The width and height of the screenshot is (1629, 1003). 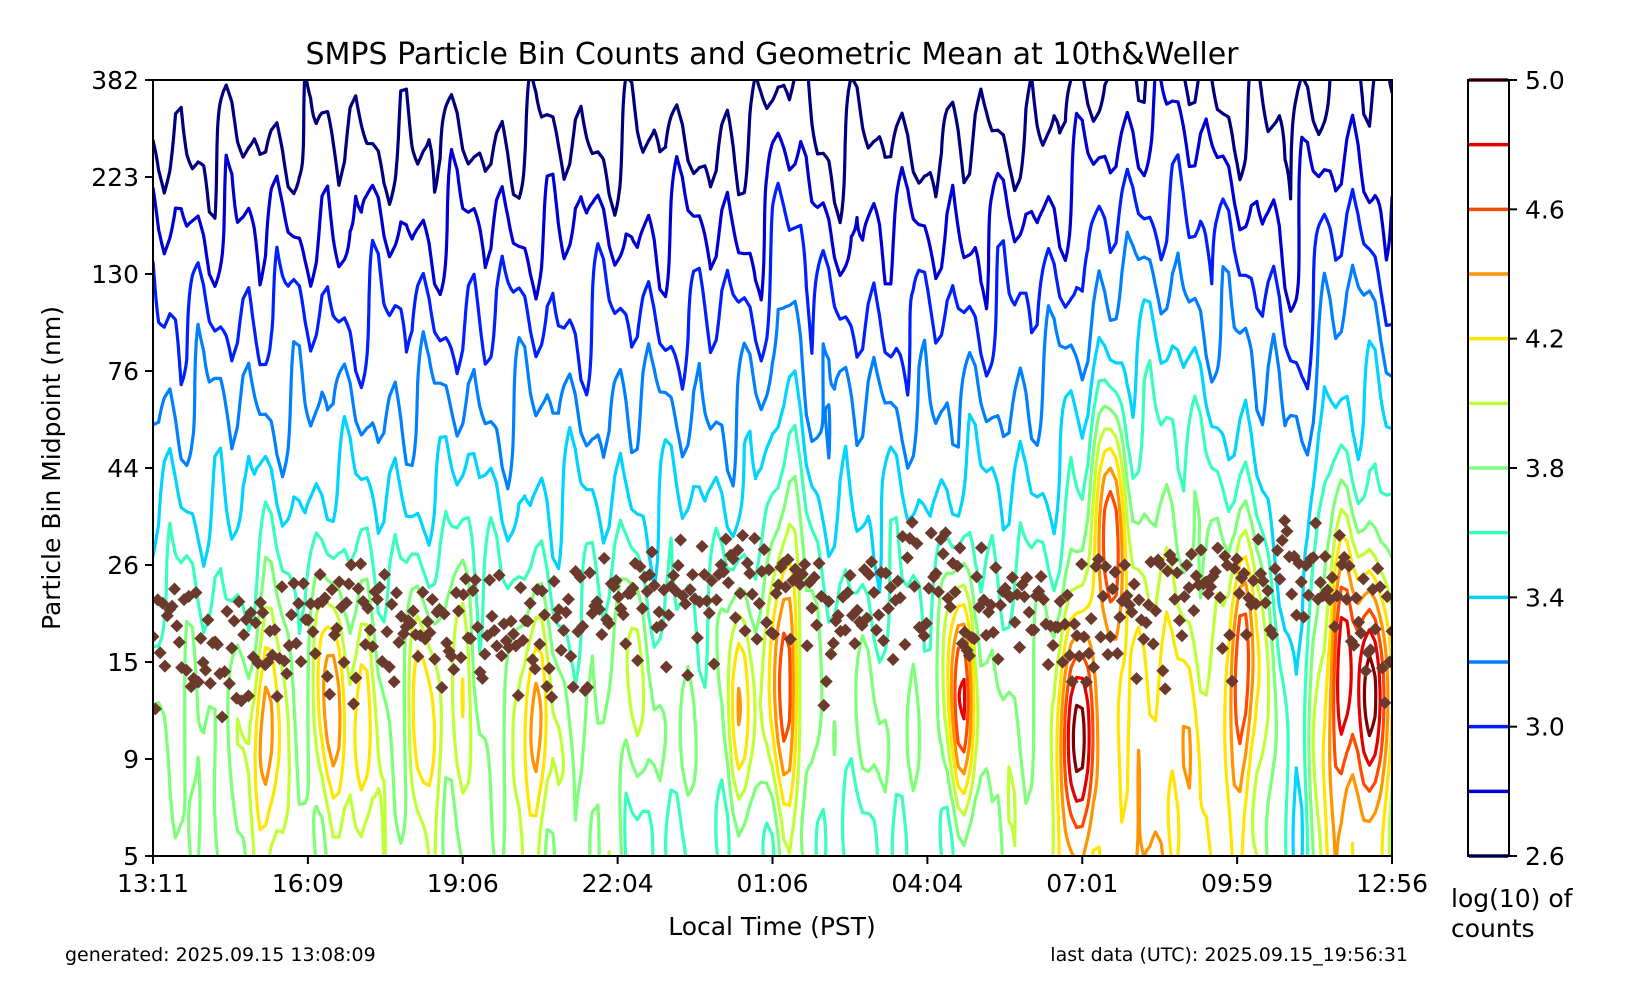 I want to click on x-tick-label: 09:59, so click(x=1237, y=883).